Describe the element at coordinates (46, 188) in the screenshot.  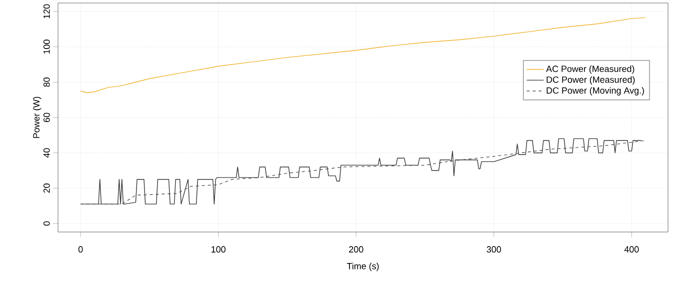
I see `y-tick-label: 20` at that location.